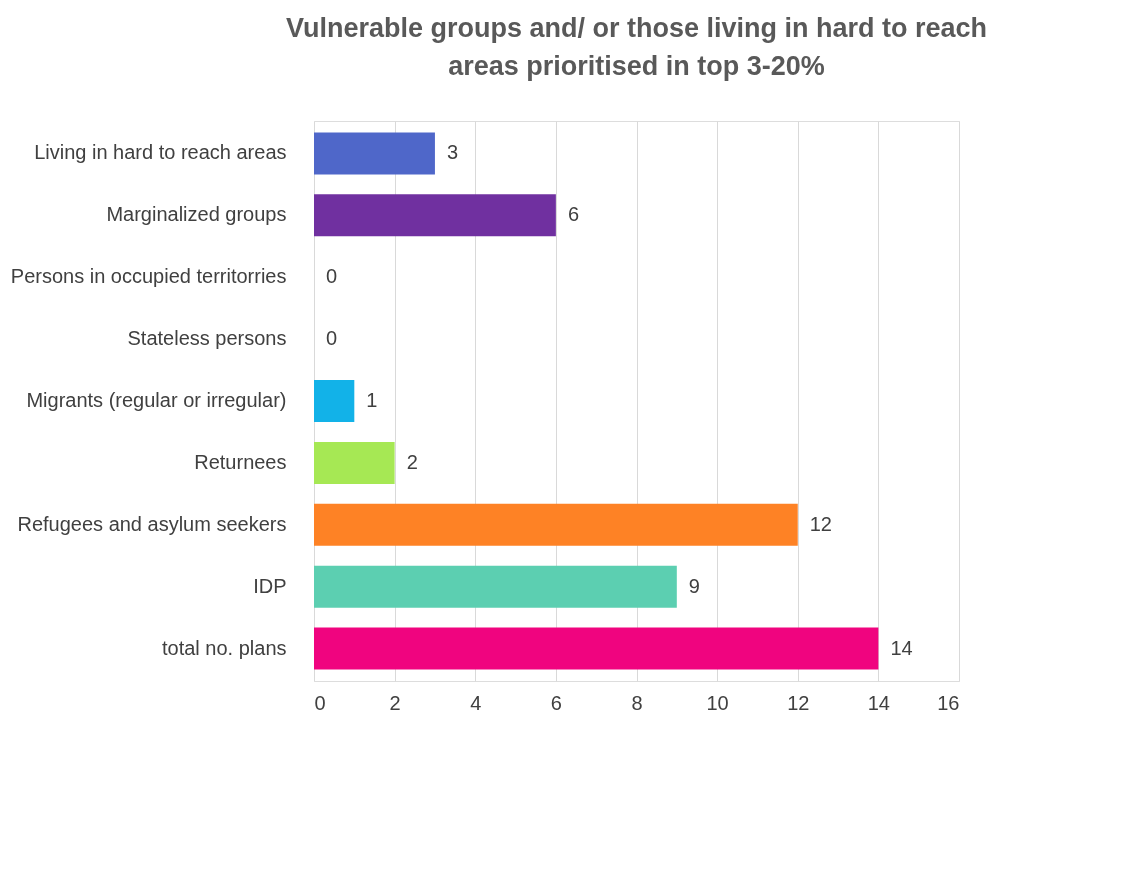 The width and height of the screenshot is (1132, 880). What do you see at coordinates (196, 214) in the screenshot?
I see `y-tick-label: Marginalized groups` at bounding box center [196, 214].